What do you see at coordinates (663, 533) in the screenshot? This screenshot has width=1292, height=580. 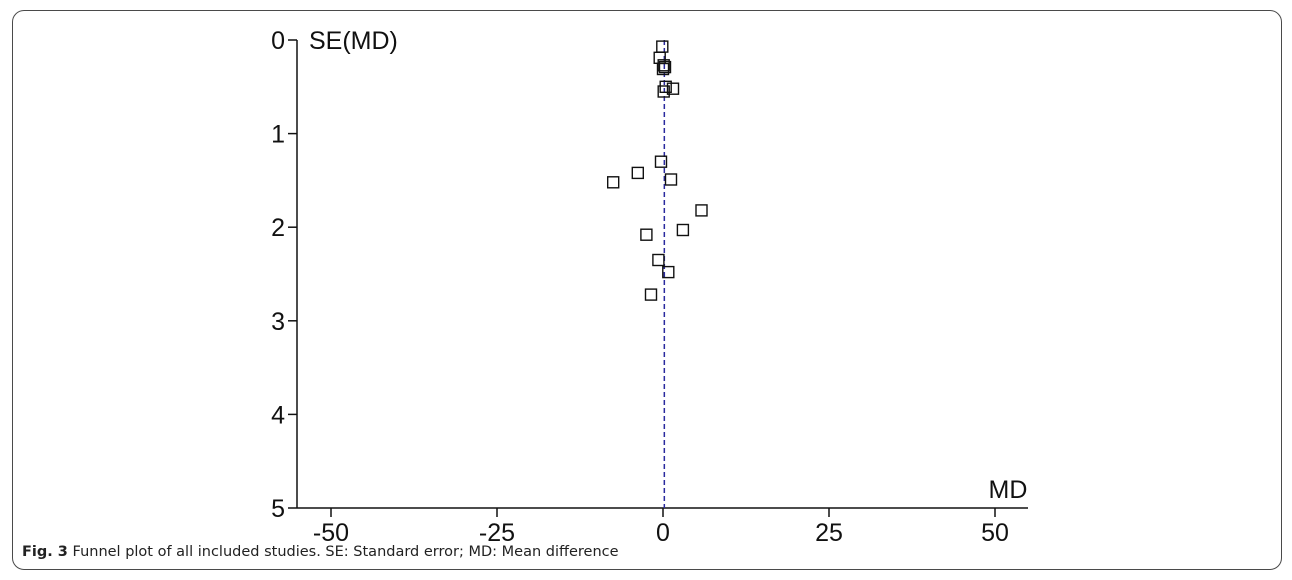 I see `x-tick-label: 0` at bounding box center [663, 533].